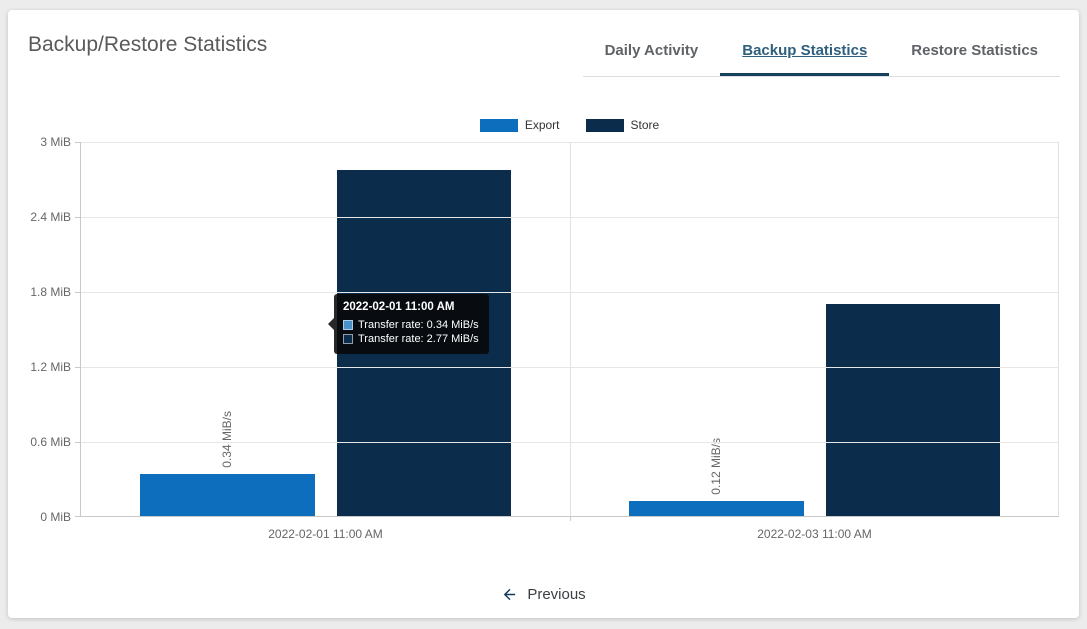  What do you see at coordinates (651, 50) in the screenshot?
I see `tab-daily-activity: Daily Activity` at bounding box center [651, 50].